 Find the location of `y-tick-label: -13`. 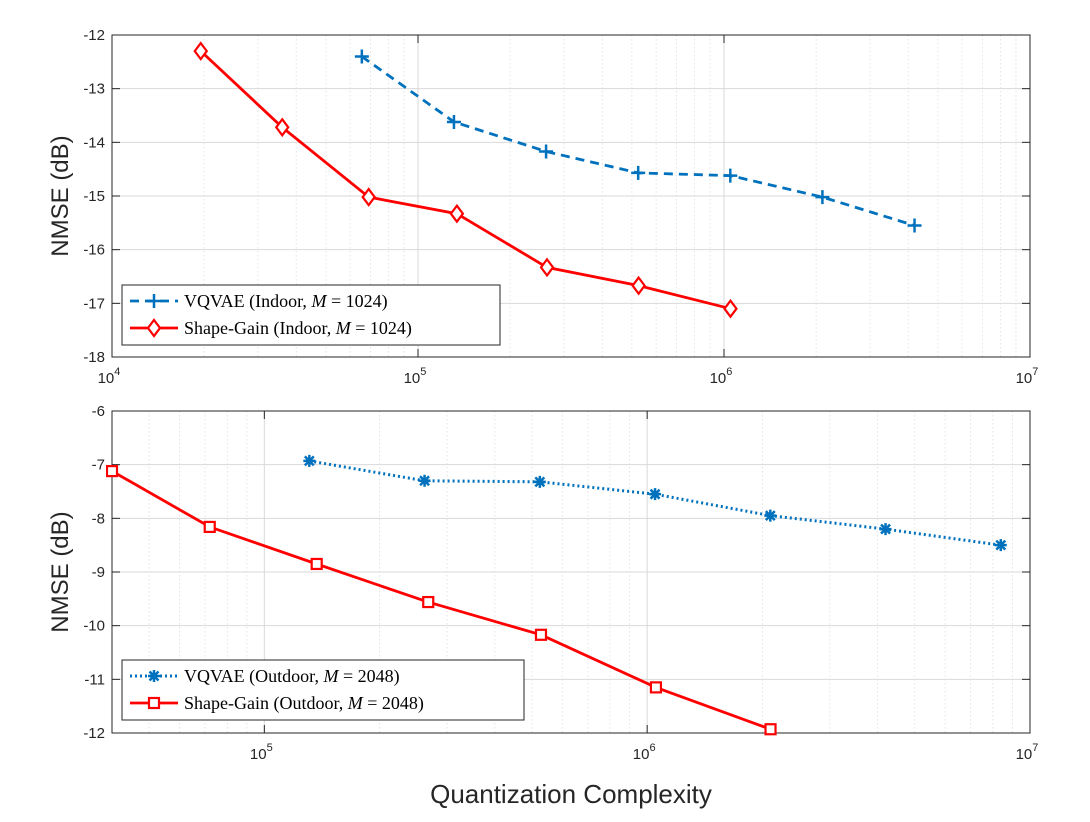

y-tick-label: -13 is located at coordinates (94, 89).